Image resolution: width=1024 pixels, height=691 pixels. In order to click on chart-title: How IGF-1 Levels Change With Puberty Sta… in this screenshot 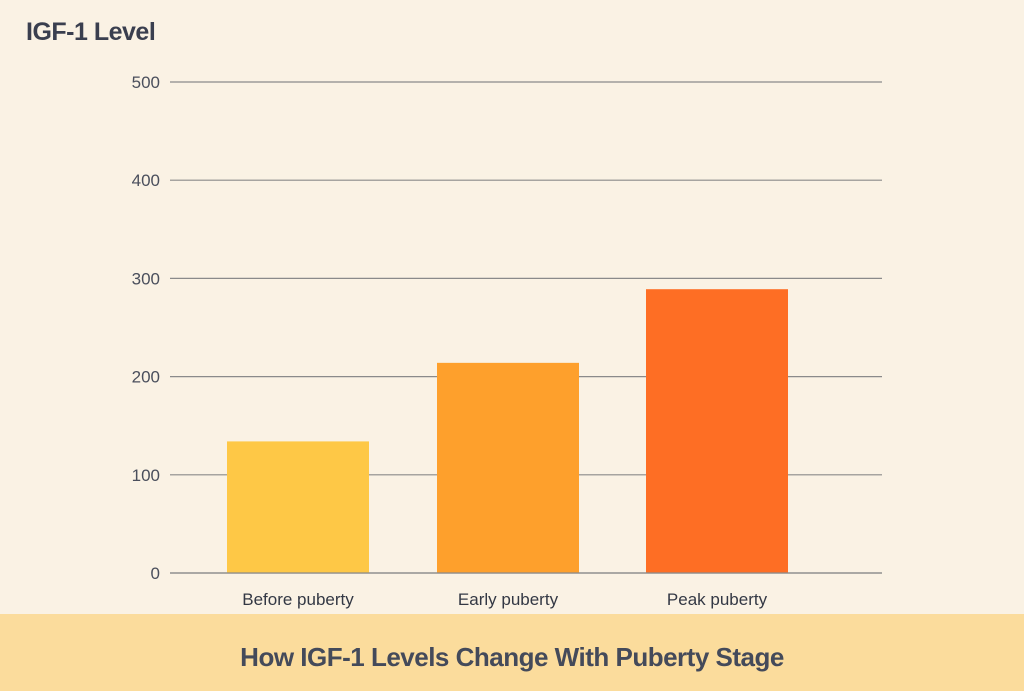, I will do `click(512, 657)`.